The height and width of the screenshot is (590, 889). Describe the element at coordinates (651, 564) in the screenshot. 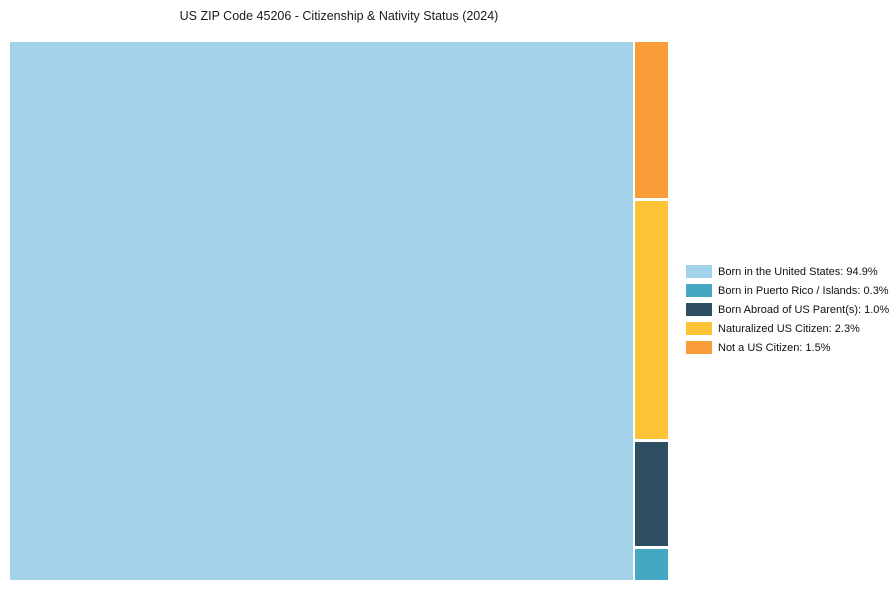

I see `treemap-segment-born-in-puerto-rico-islands` at that location.